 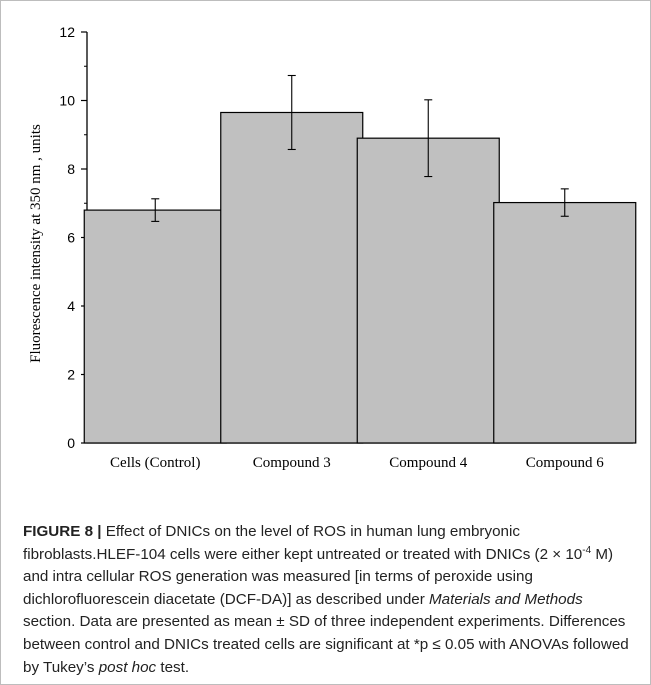 What do you see at coordinates (292, 463) in the screenshot?
I see `x-tick-label: Compound 3` at bounding box center [292, 463].